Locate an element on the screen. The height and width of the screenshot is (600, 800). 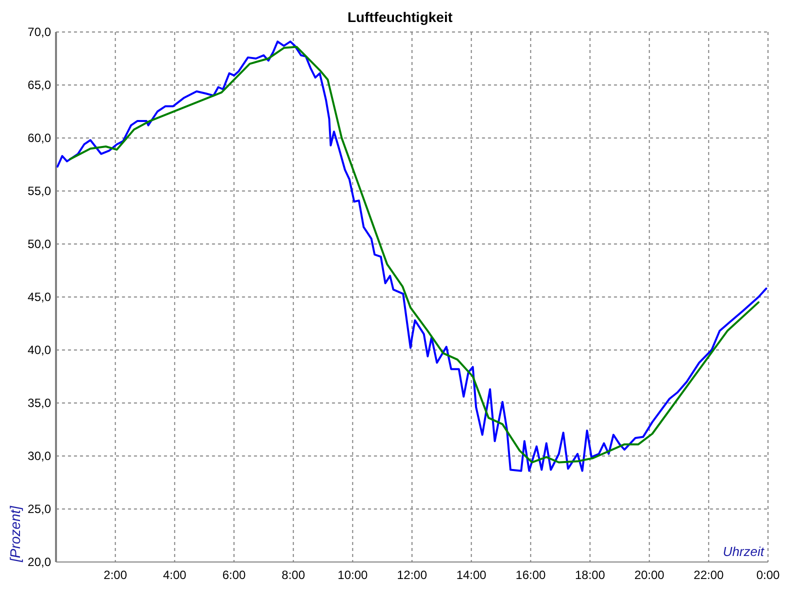
y-tick-label: 50,0 is located at coordinates (40, 244).